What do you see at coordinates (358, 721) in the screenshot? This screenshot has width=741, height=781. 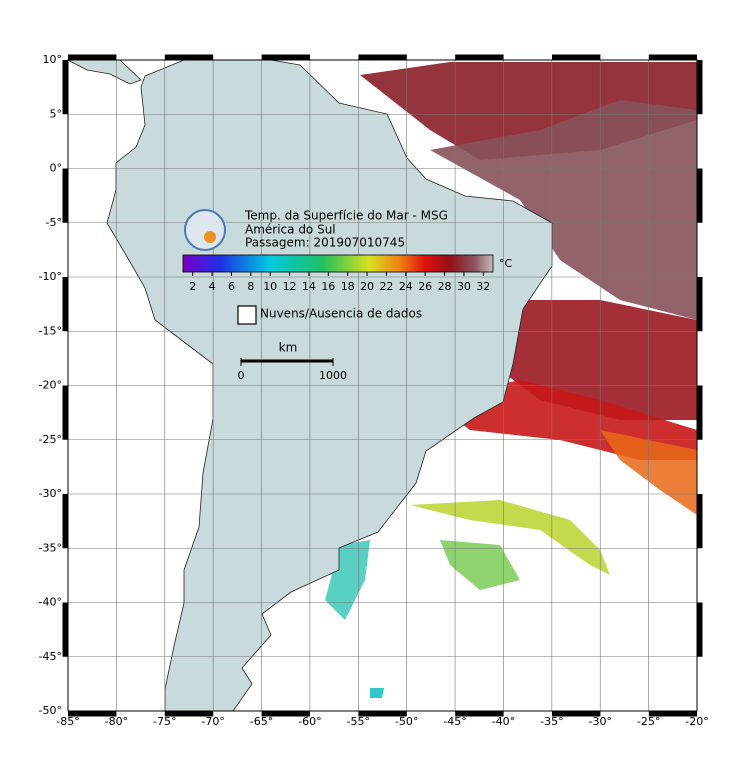 I see `lon-tick-label: -55°` at bounding box center [358, 721].